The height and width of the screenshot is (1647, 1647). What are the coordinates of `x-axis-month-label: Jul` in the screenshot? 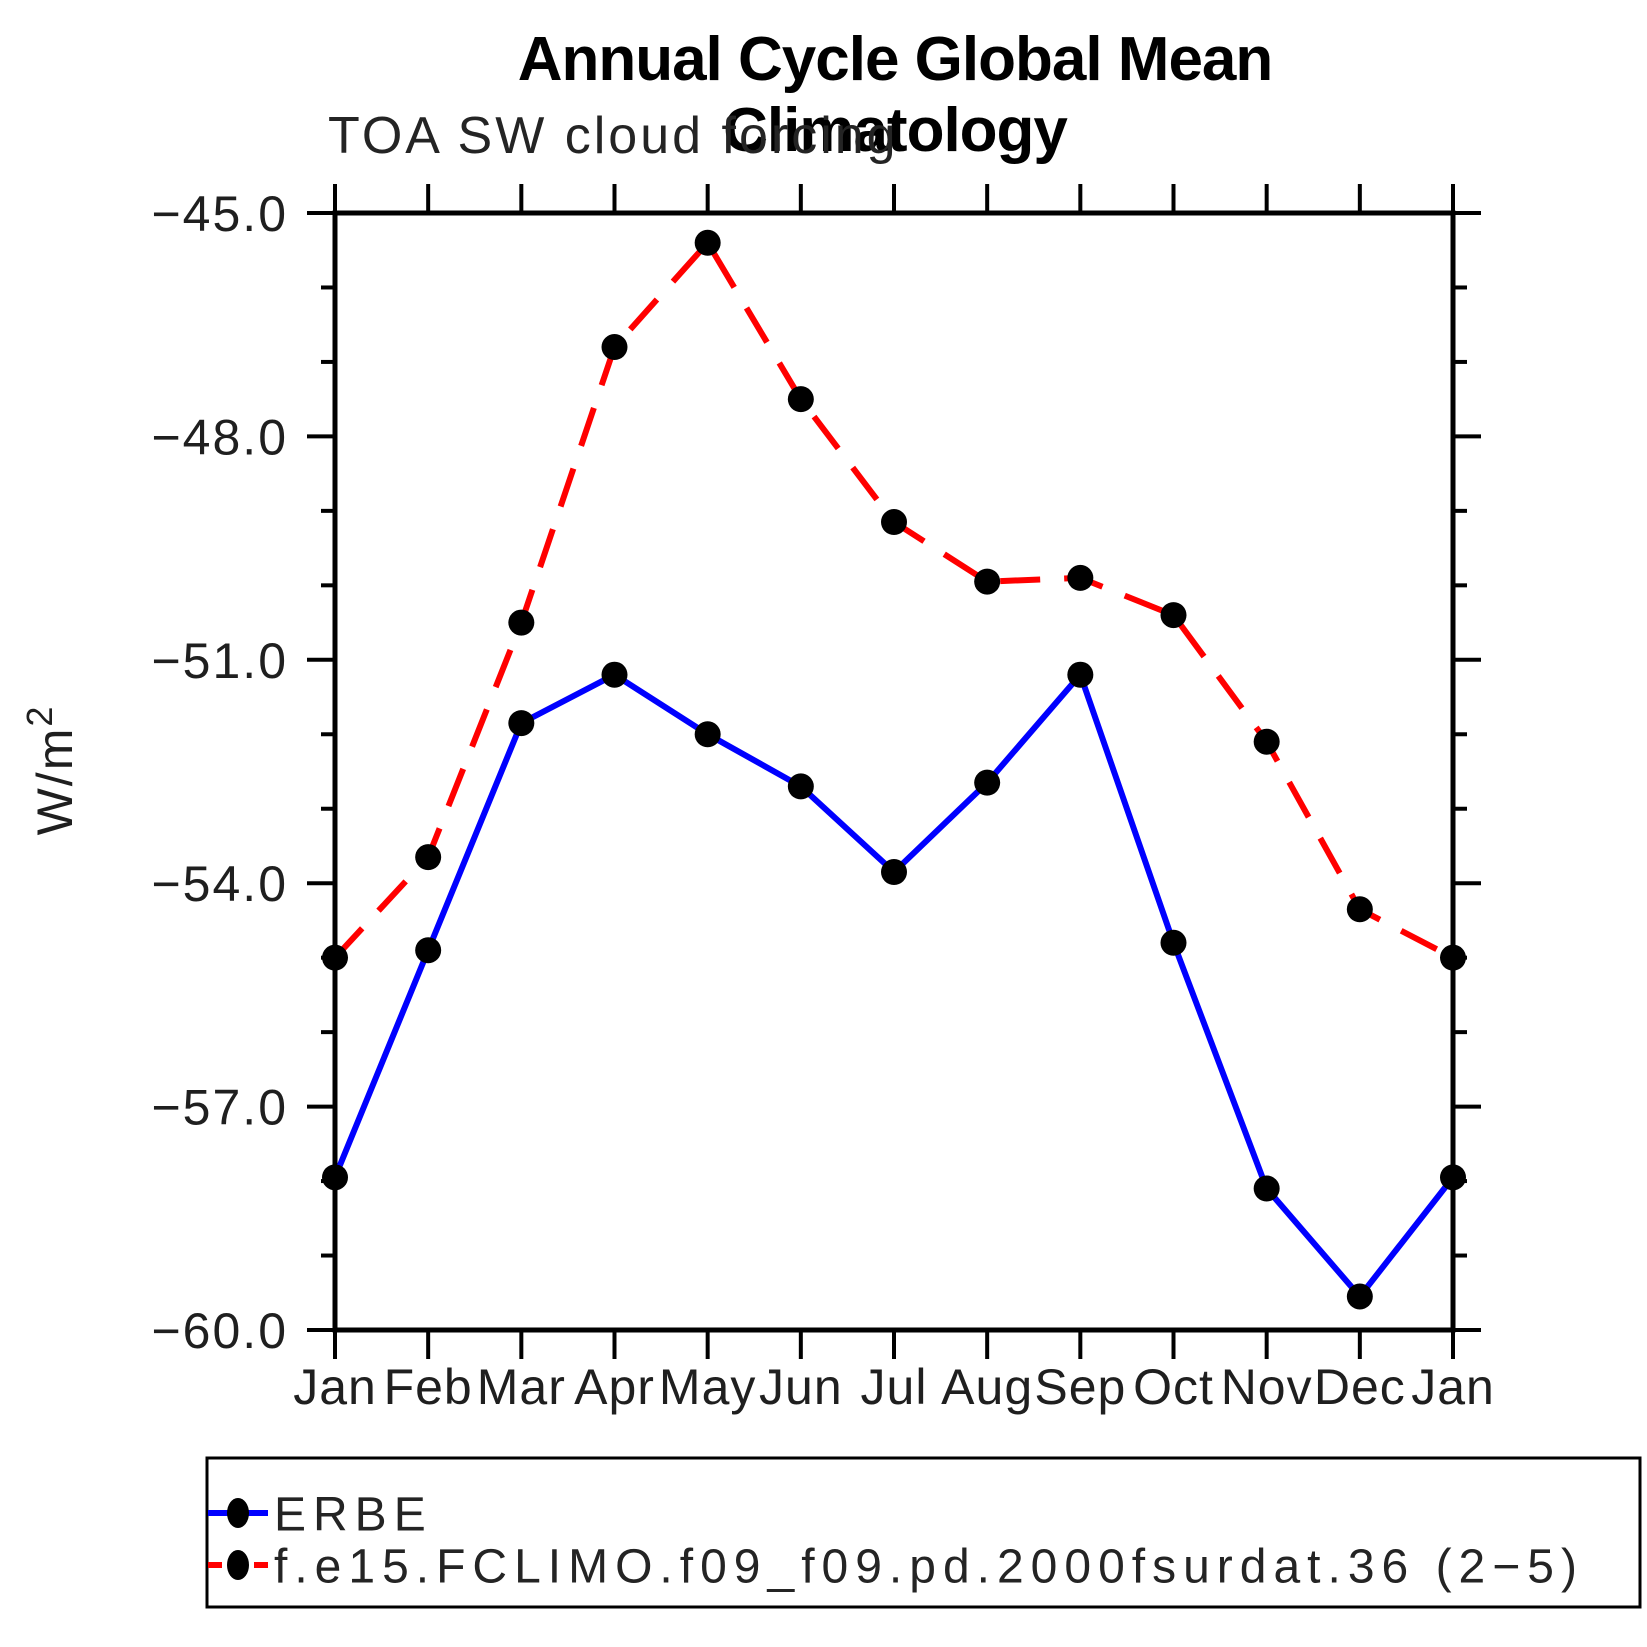 It's located at (894, 1387).